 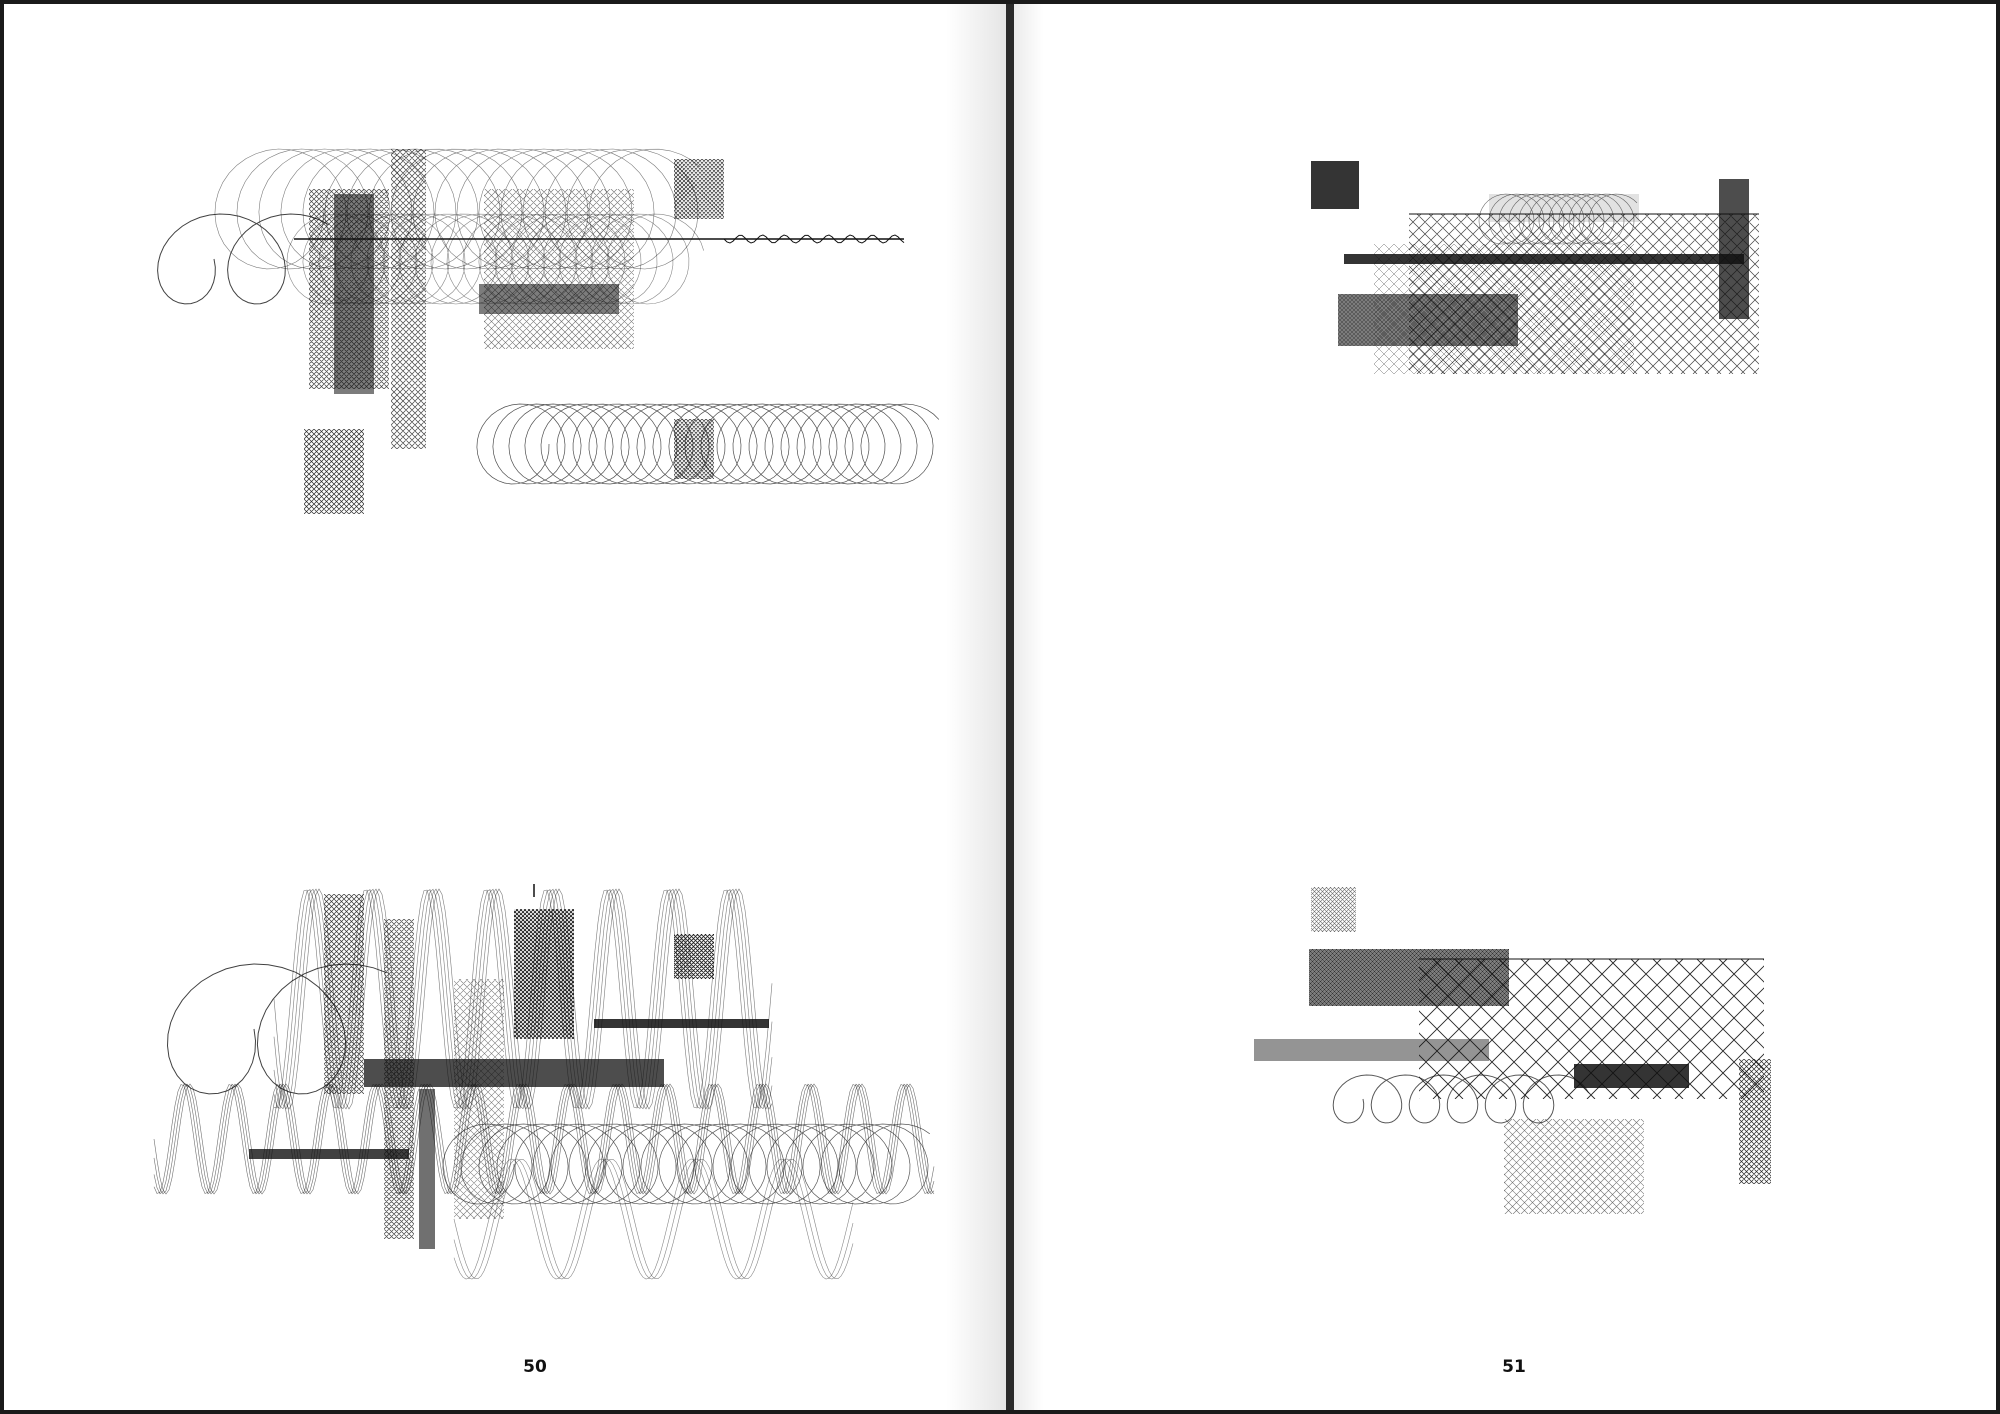 What do you see at coordinates (1335, 185) in the screenshot?
I see `dark-square` at bounding box center [1335, 185].